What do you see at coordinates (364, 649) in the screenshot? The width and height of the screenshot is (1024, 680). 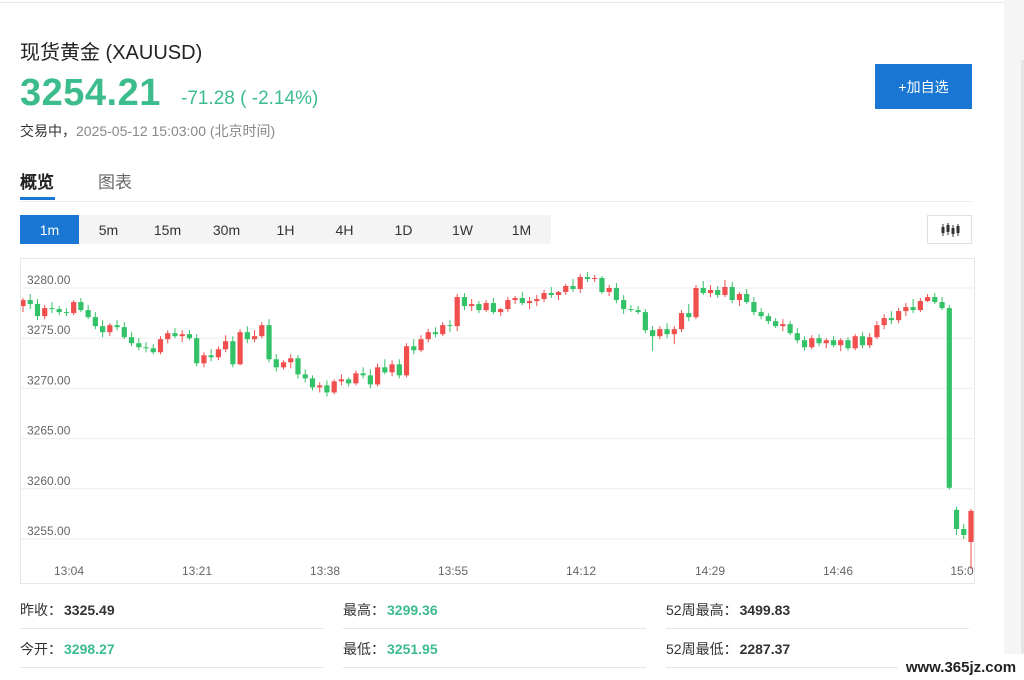 I see `stat-label: 最低：` at bounding box center [364, 649].